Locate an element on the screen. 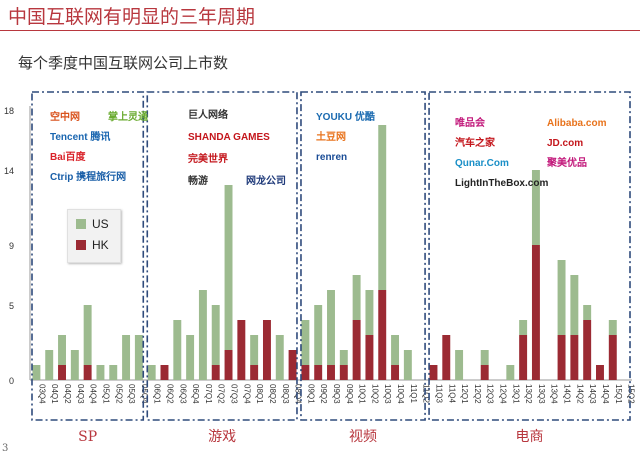 This screenshot has width=640, height=455. x-tick-label: 13Q4 is located at coordinates (554, 394).